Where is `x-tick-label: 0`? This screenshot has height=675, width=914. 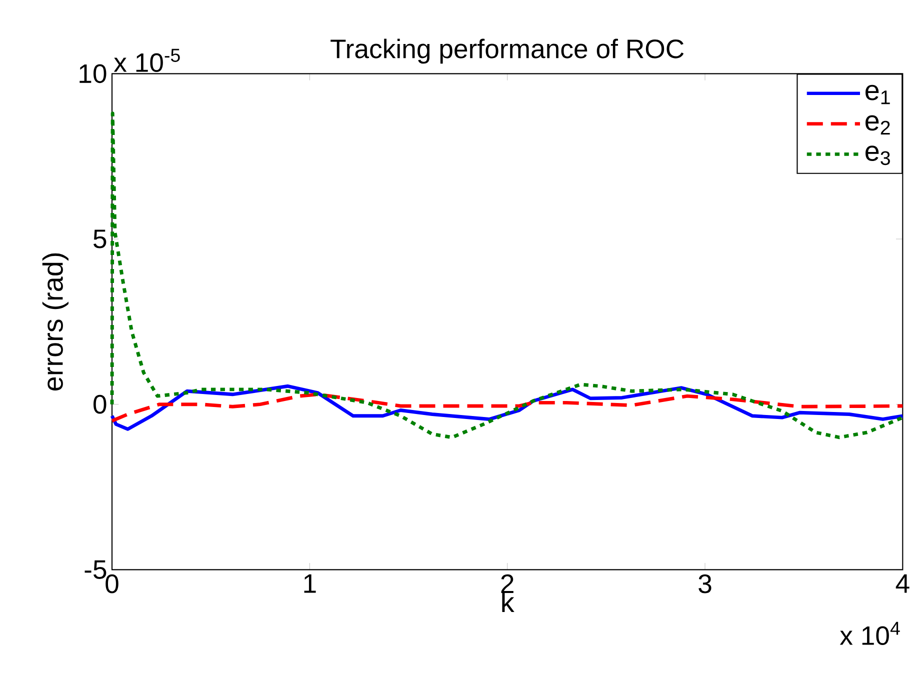
x-tick-label: 0 is located at coordinates (112, 584).